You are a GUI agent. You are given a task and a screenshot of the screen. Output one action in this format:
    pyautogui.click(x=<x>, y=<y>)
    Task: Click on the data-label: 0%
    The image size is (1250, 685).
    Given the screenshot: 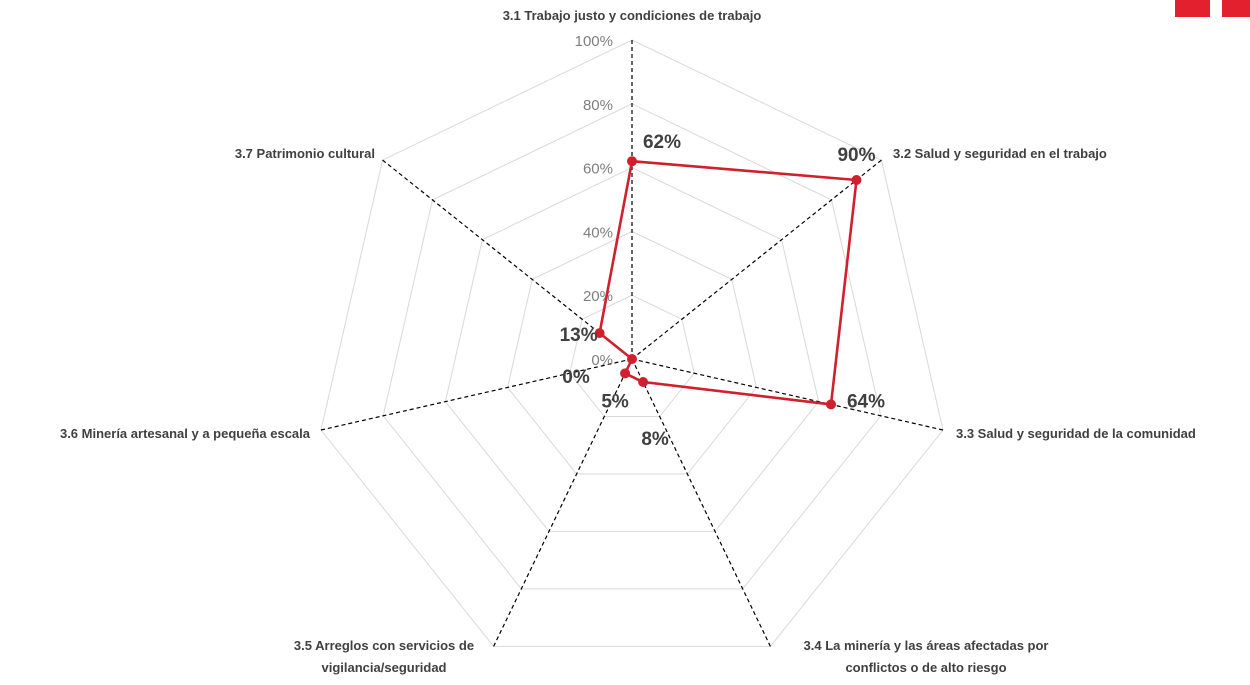 What is the action you would take?
    pyautogui.click(x=576, y=377)
    